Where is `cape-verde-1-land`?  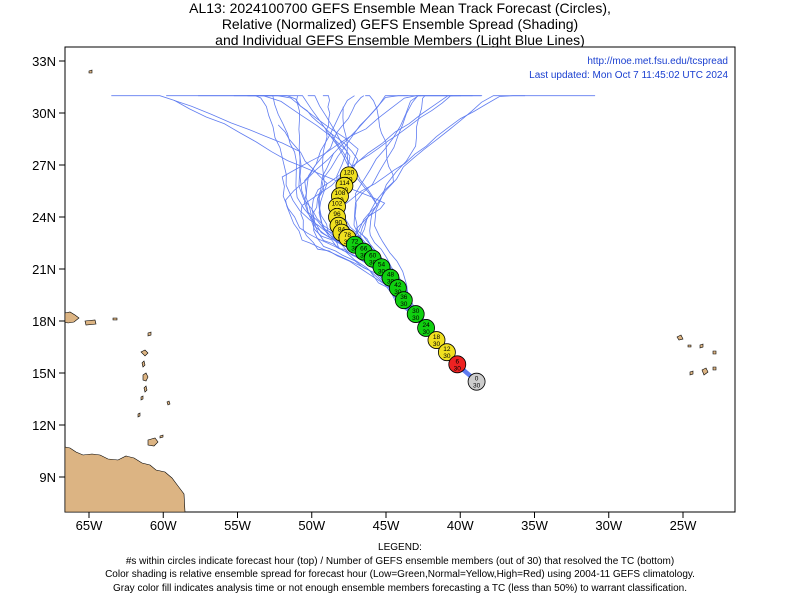 cape-verde-1-land is located at coordinates (680, 337).